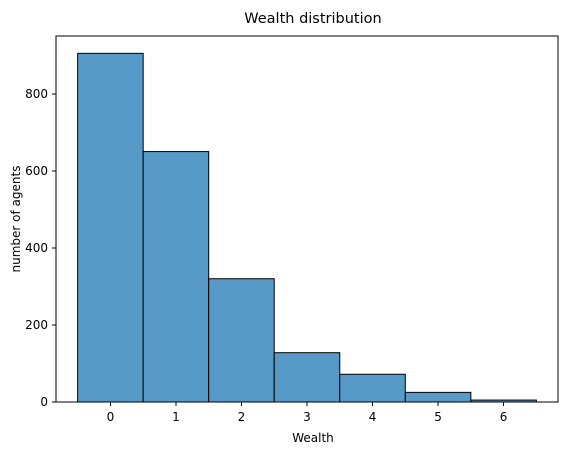 The image size is (571, 455). Describe the element at coordinates (176, 417) in the screenshot. I see `x-tick-label-1: 1` at that location.